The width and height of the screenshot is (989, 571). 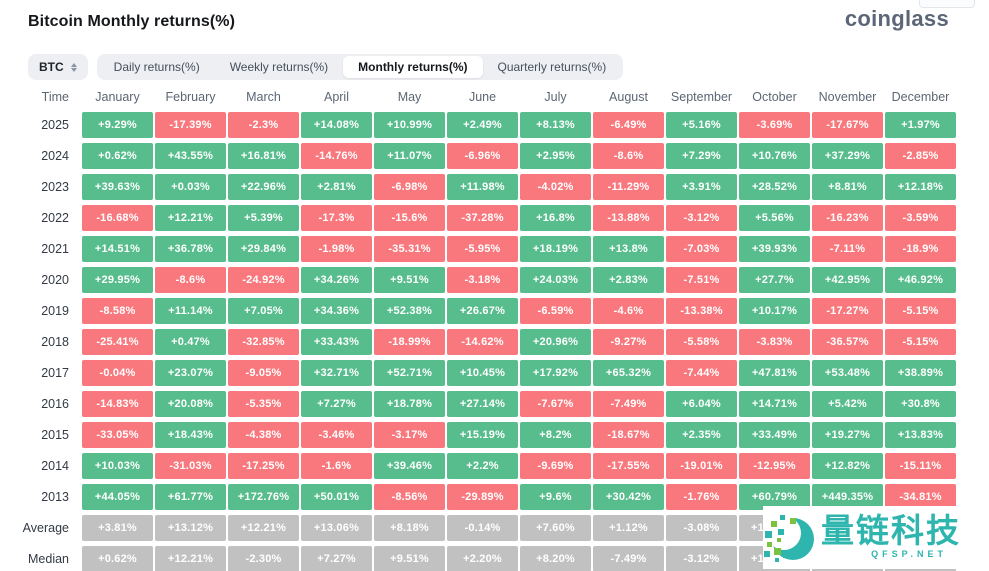 What do you see at coordinates (947, 4) in the screenshot?
I see `truncated-top-button` at bounding box center [947, 4].